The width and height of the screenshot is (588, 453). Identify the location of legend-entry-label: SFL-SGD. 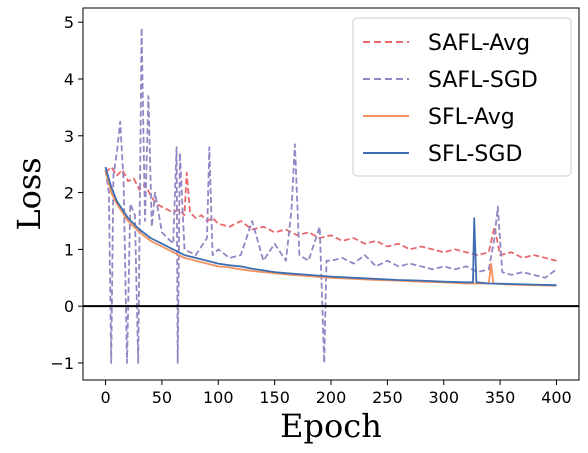
(475, 154).